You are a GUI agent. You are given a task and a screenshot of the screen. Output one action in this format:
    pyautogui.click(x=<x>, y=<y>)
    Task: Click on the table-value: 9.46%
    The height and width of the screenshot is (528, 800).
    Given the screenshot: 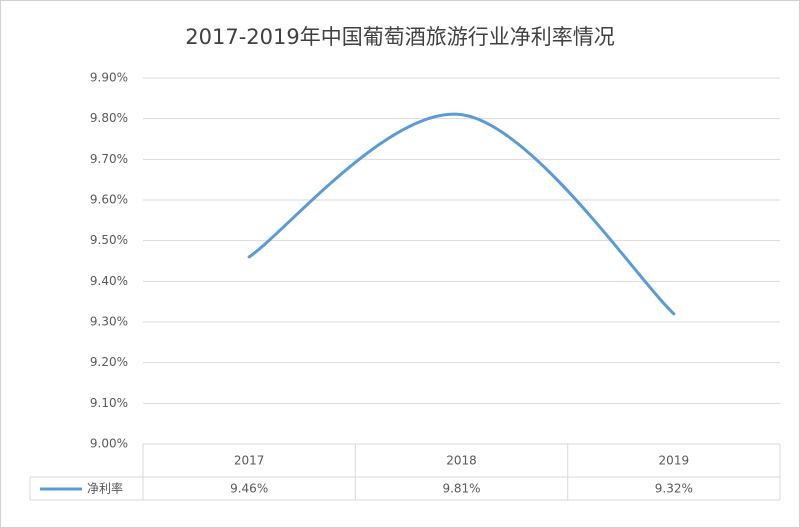 What is the action you would take?
    pyautogui.click(x=249, y=489)
    